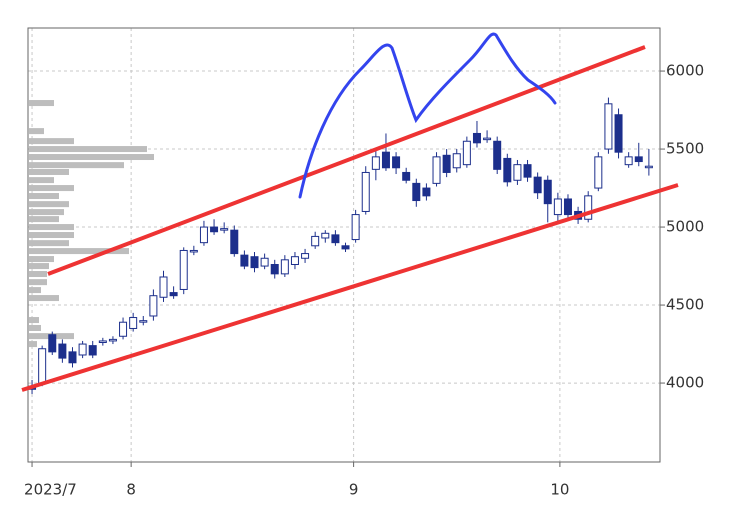  Describe the element at coordinates (685, 149) in the screenshot. I see `y-tick-label: 5500` at that location.